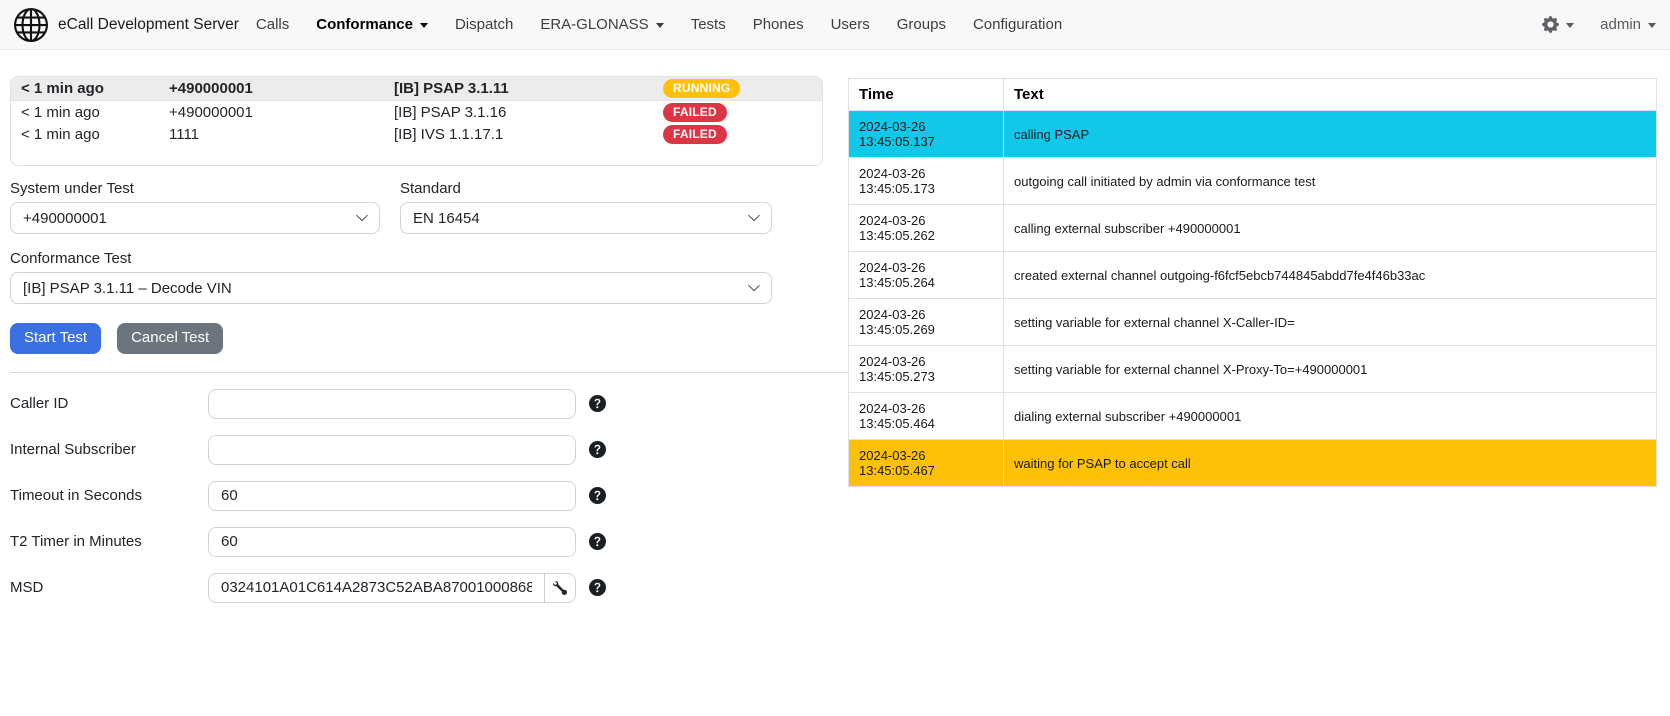 The height and width of the screenshot is (716, 1670). Describe the element at coordinates (170, 338) in the screenshot. I see `cancel-test-button: Cancel Test` at that location.